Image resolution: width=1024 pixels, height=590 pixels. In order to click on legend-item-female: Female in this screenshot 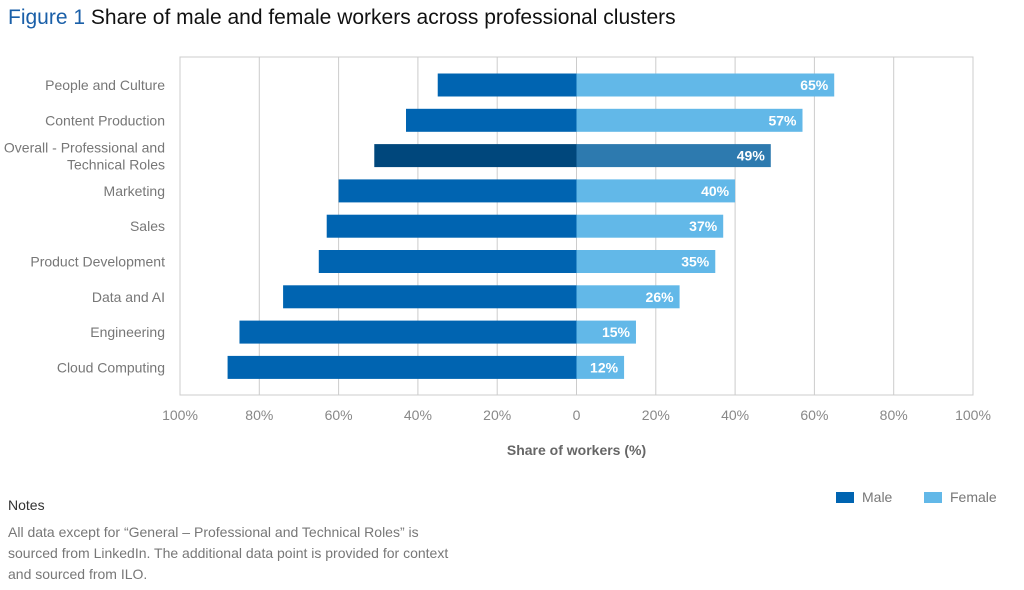, I will do `click(960, 497)`.